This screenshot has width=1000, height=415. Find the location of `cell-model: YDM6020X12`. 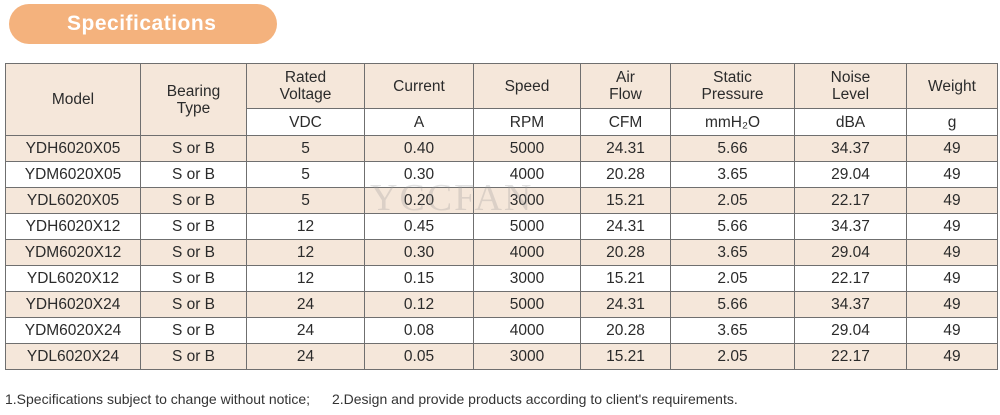

cell-model: YDM6020X12 is located at coordinates (73, 252).